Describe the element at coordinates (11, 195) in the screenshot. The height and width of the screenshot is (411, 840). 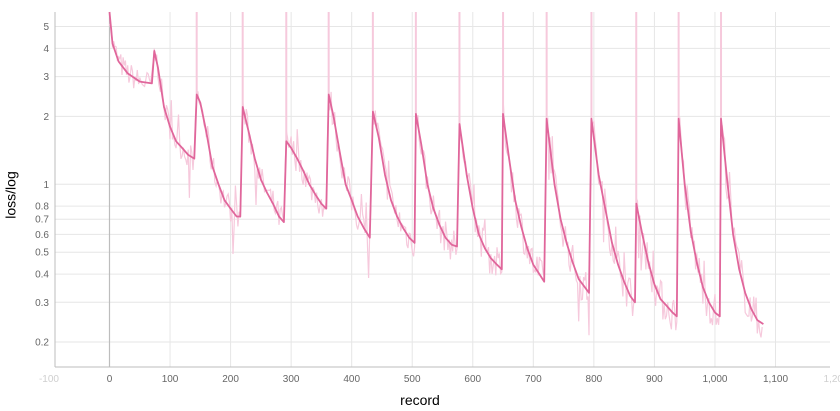
I see `y-axis-title: loss/log` at that location.